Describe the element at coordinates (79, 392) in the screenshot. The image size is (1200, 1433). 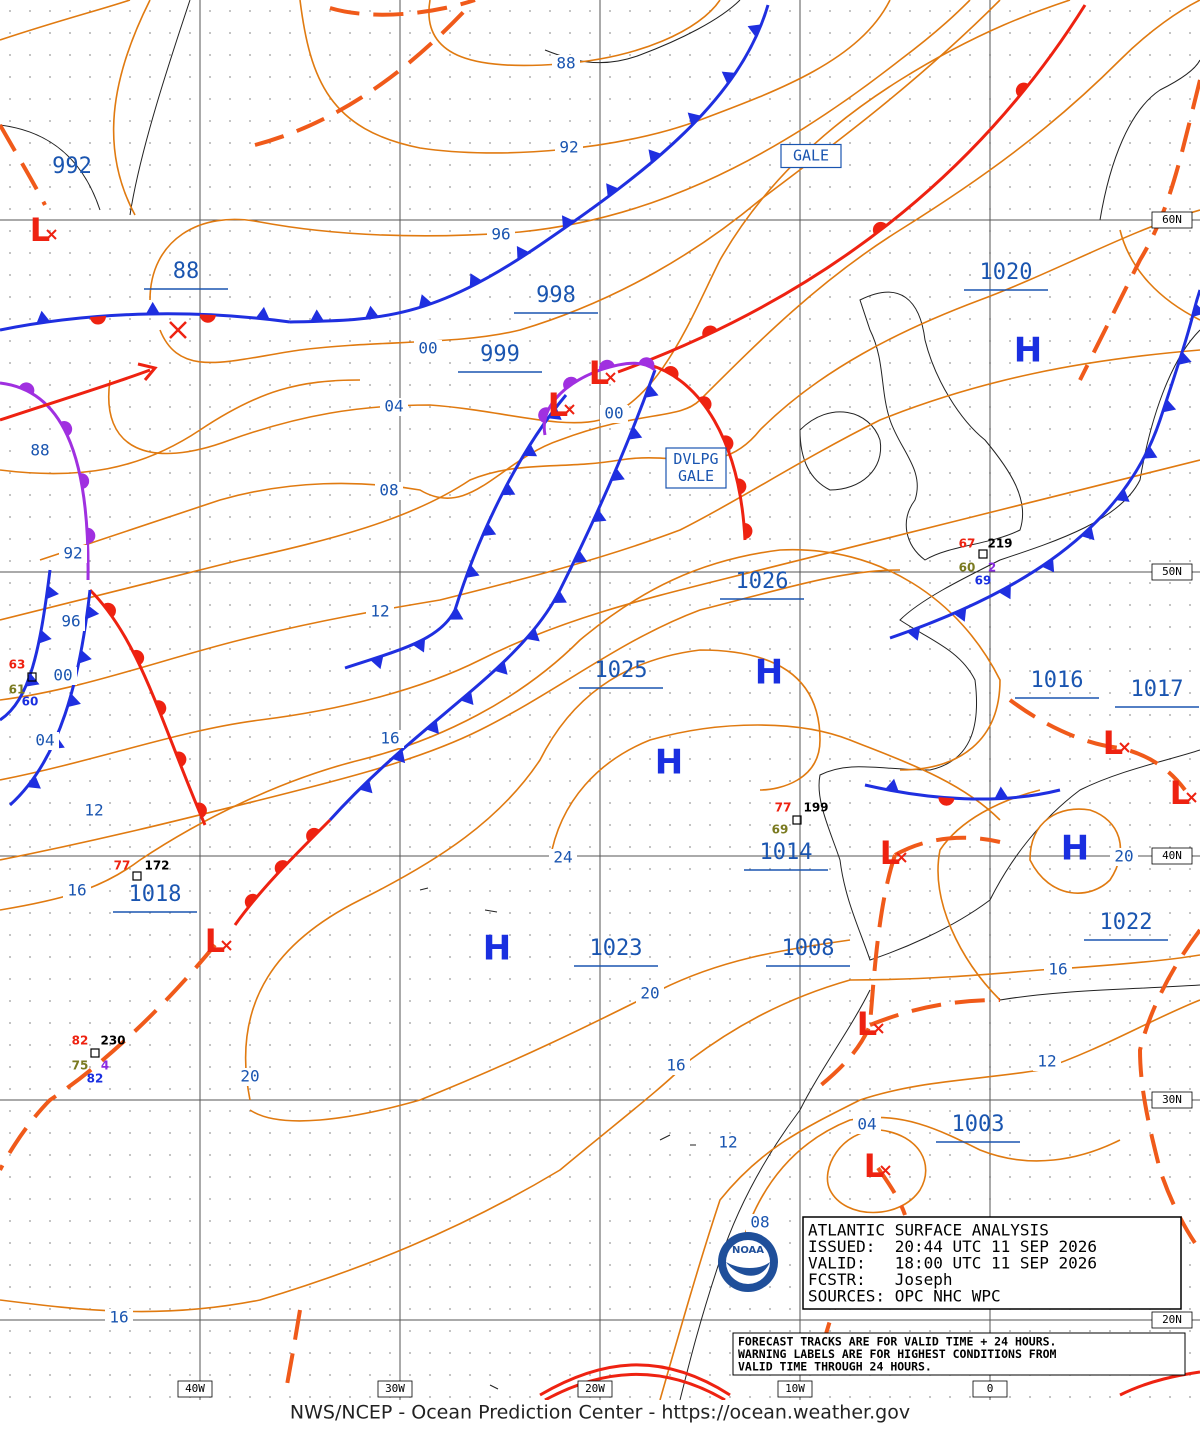
I see `track-arrow` at that location.